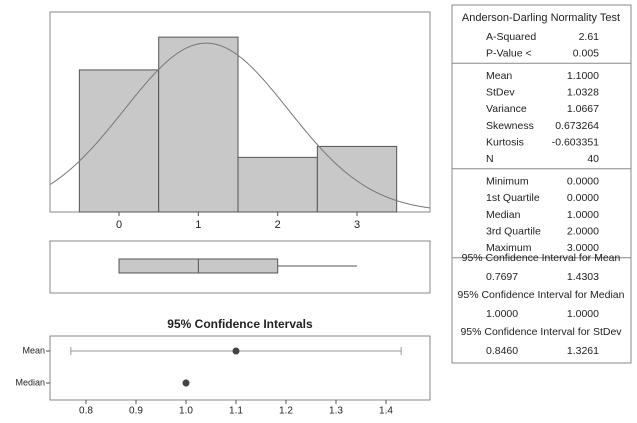  What do you see at coordinates (30, 382) in the screenshot?
I see `y-tick-label: Median` at bounding box center [30, 382].